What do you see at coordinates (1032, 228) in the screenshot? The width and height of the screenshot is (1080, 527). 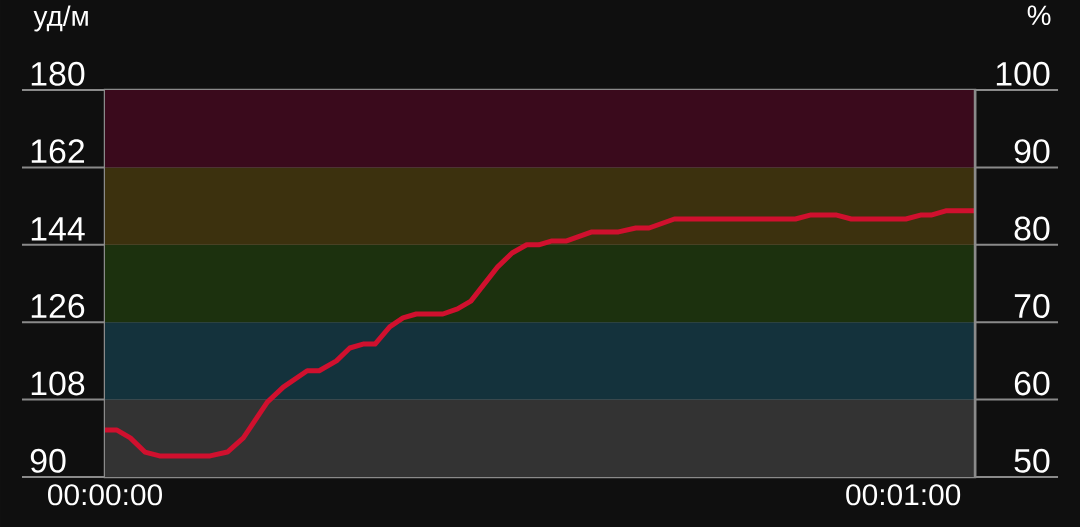 I see `y2-tick-label: 80` at bounding box center [1032, 228].